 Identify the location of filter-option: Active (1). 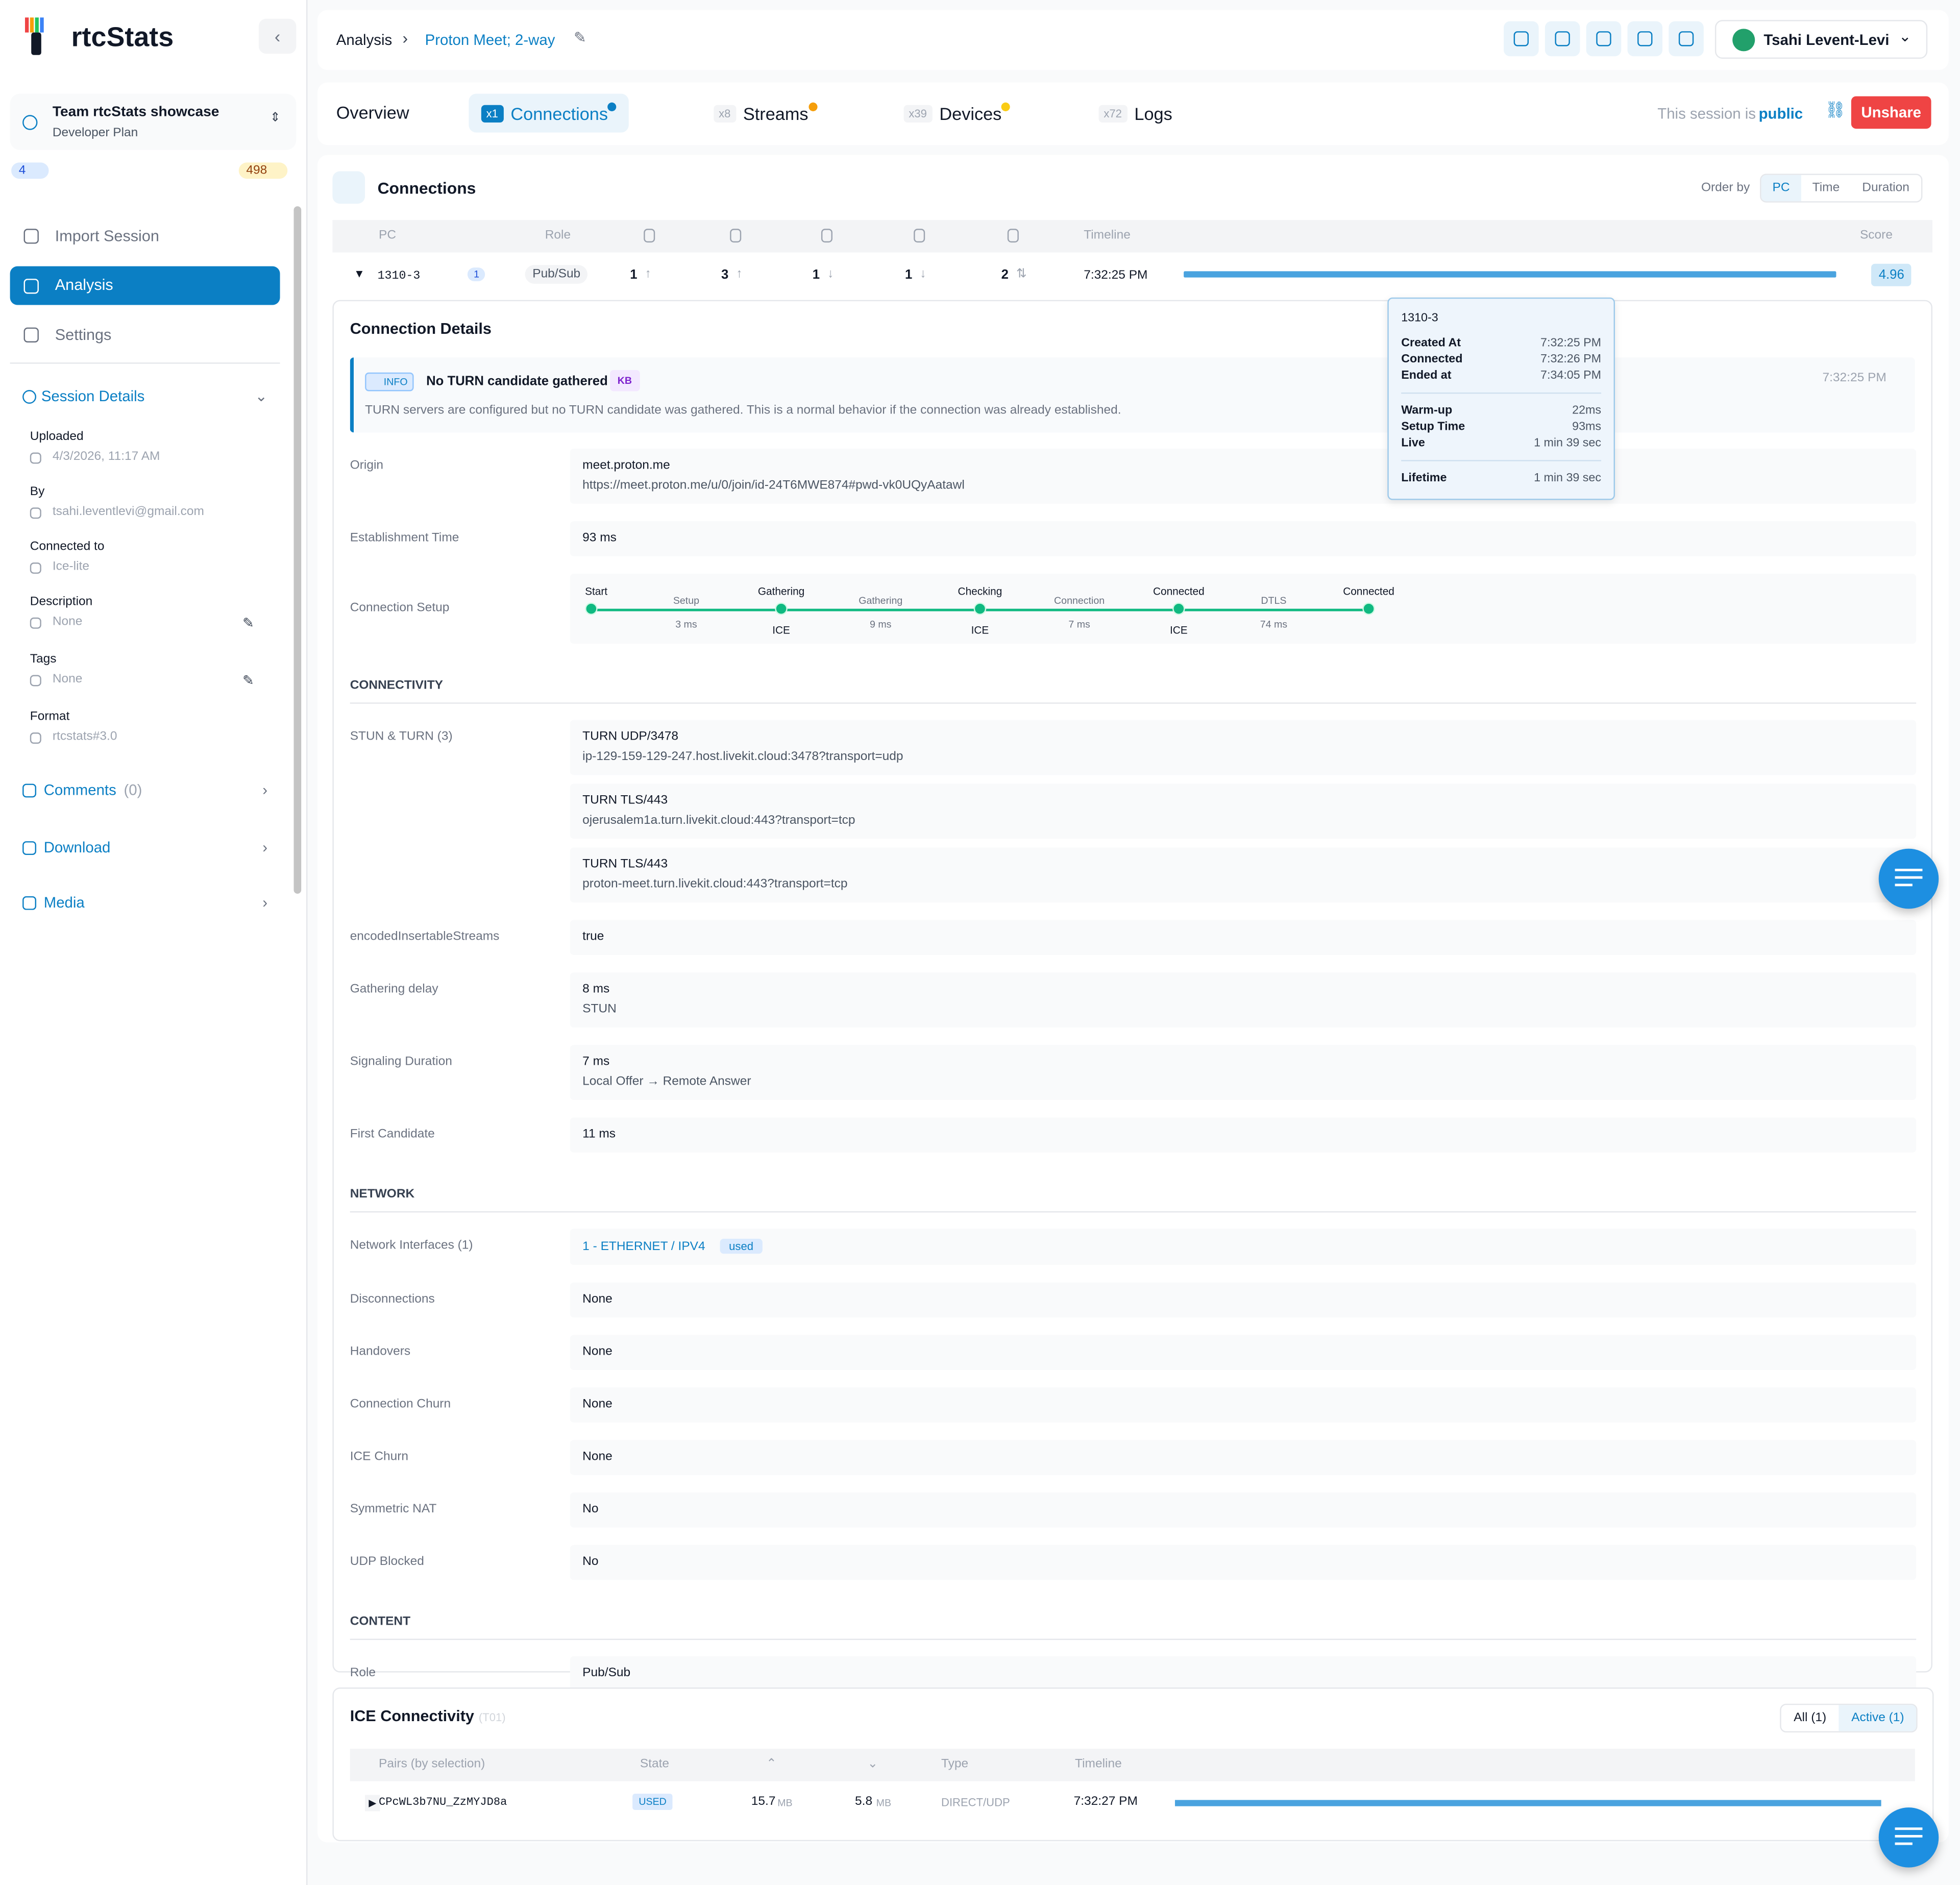
(1878, 1718).